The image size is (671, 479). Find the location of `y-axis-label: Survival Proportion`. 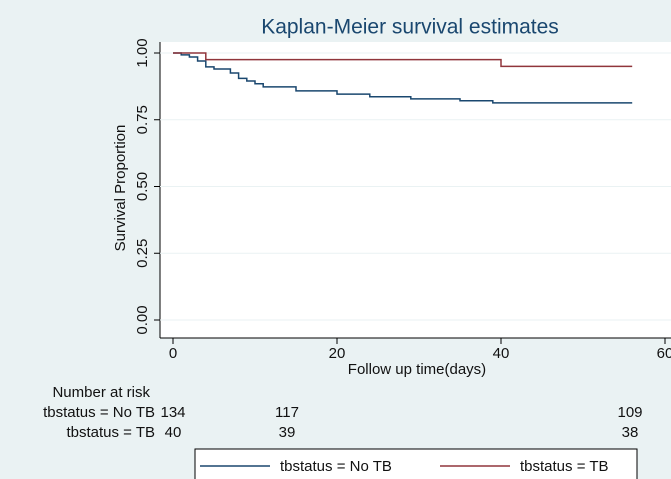

y-axis-label: Survival Proportion is located at coordinates (120, 188).